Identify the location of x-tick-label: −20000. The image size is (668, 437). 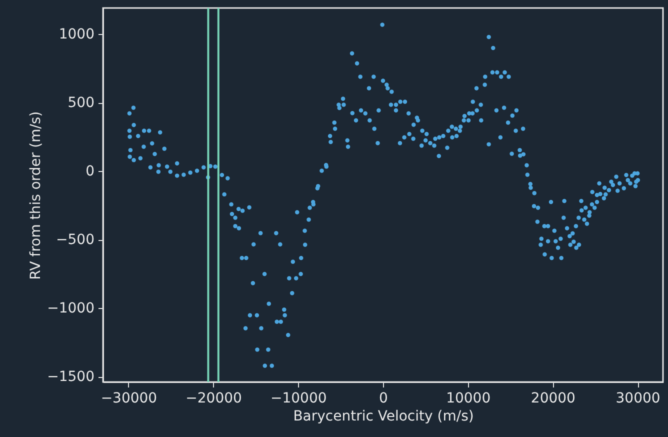
(214, 398).